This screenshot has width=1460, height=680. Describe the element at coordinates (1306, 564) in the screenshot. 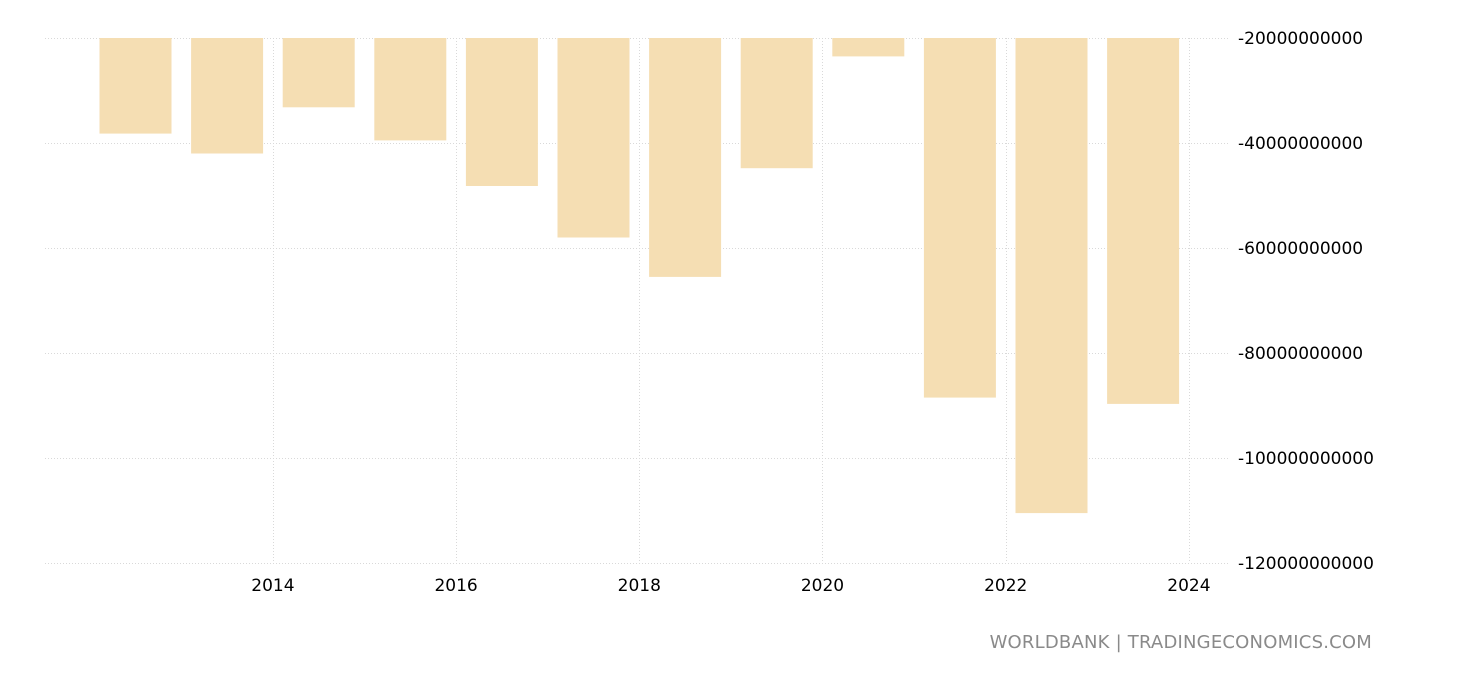

I see `y-tick-label: -120000000000` at that location.